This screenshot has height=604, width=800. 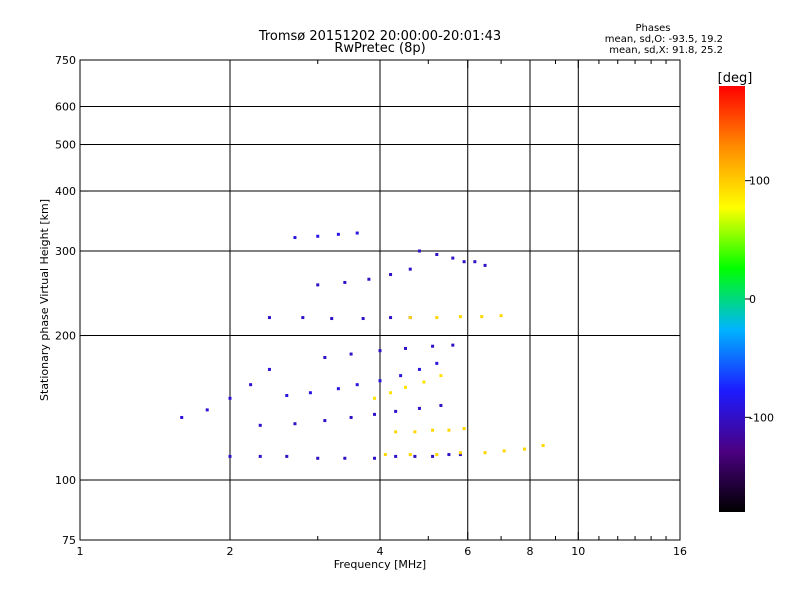 I want to click on colorbar-tick-label: 0, so click(x=752, y=299).